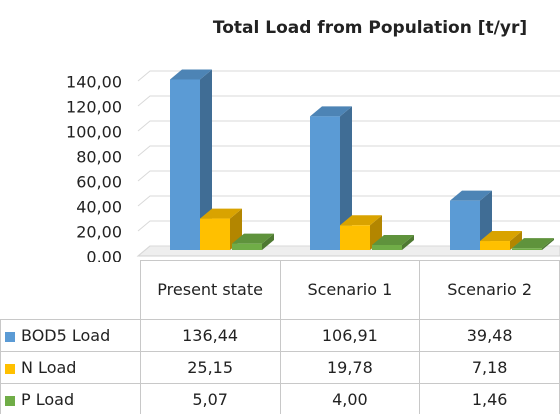 The height and width of the screenshot is (414, 560). I want to click on category-label: Present state, so click(210, 290).